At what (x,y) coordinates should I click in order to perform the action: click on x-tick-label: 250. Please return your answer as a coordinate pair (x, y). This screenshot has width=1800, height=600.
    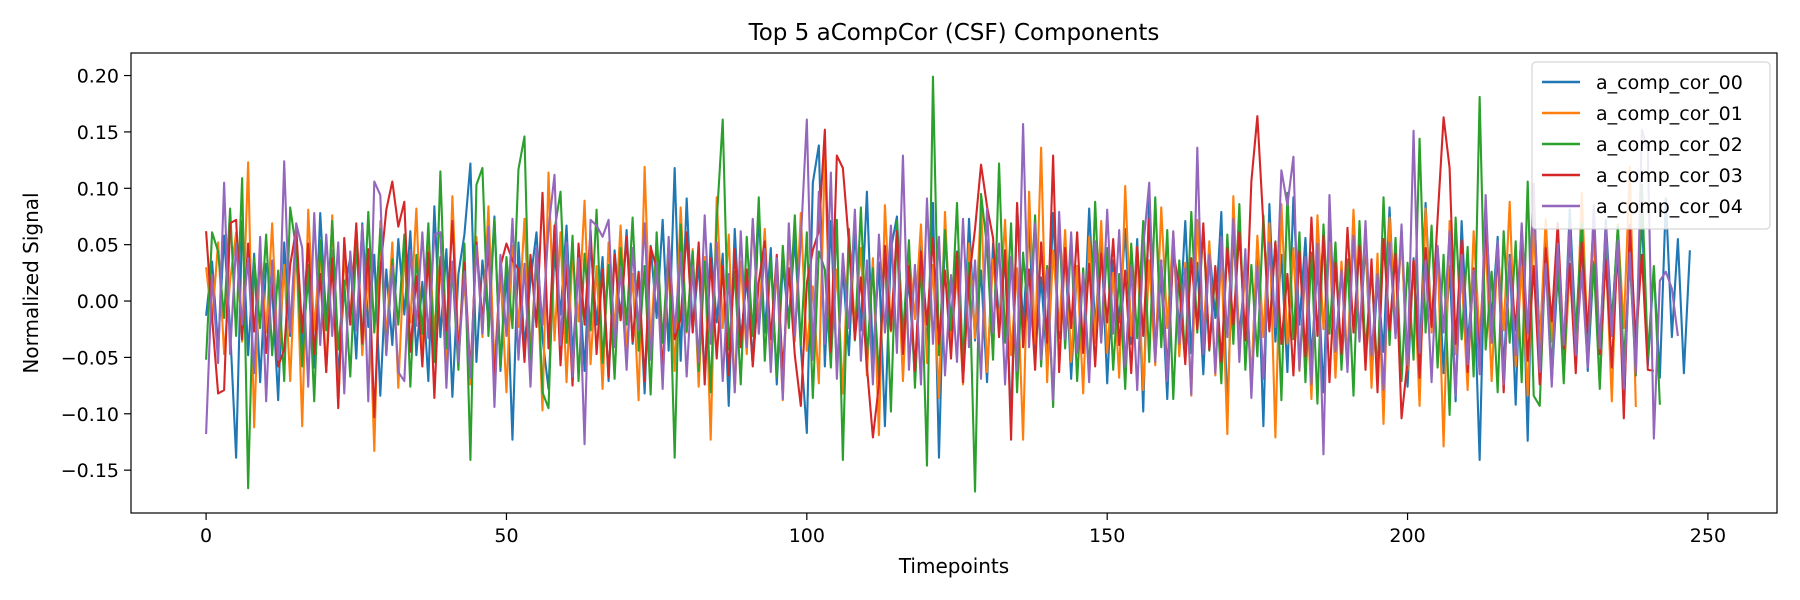
    Looking at the image, I should click on (1708, 536).